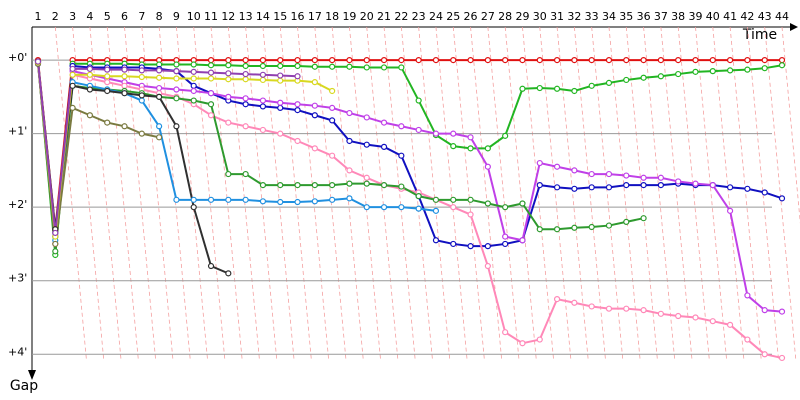  Describe the element at coordinates (32, 375) in the screenshot. I see `y-axis-arrow` at that location.